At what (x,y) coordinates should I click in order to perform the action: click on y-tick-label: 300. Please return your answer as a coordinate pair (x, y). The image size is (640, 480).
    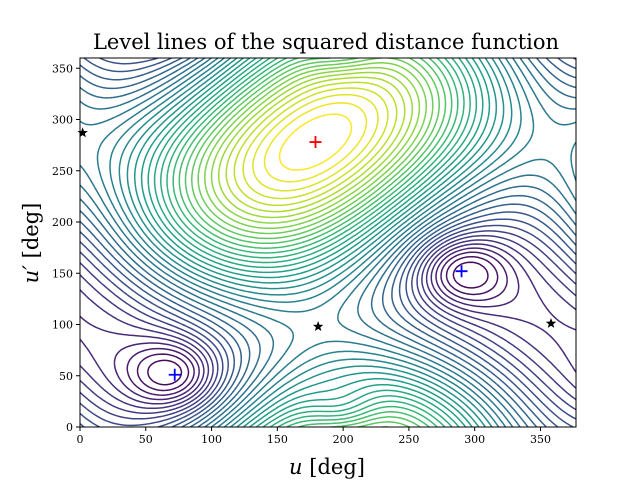
    Looking at the image, I should click on (62, 120).